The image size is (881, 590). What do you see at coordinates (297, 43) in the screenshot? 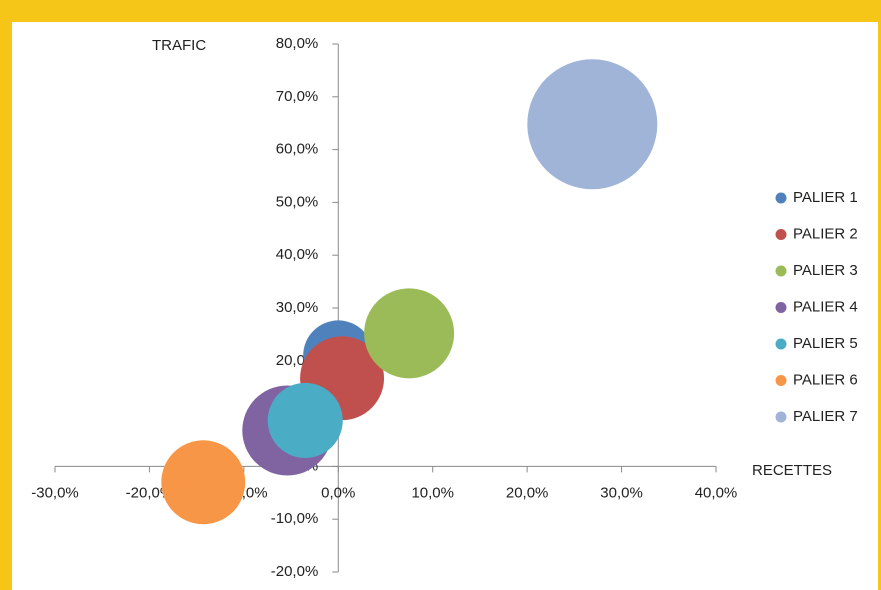
I see `y-tick-label: 80,0%` at bounding box center [297, 43].